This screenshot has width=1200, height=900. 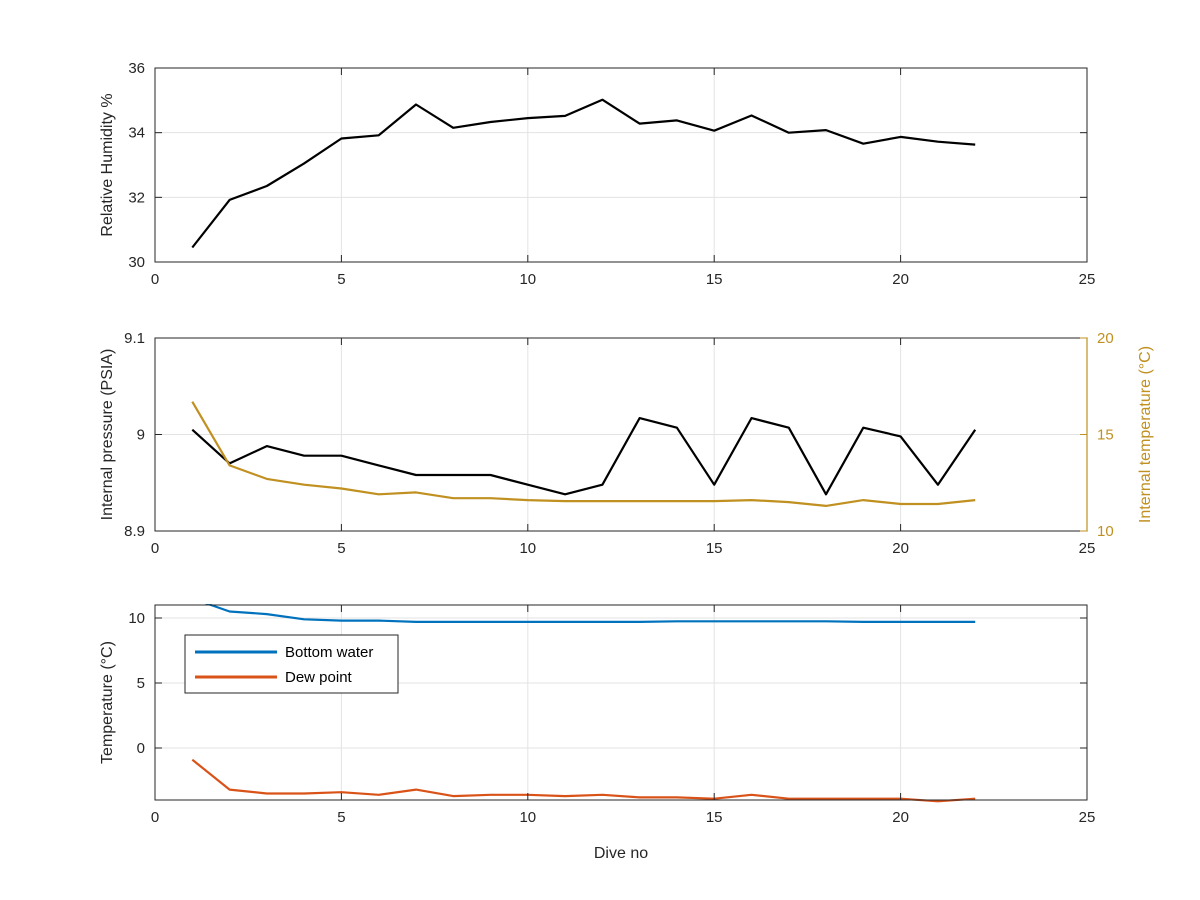 What do you see at coordinates (136, 618) in the screenshot?
I see `y-tick-label: 10` at bounding box center [136, 618].